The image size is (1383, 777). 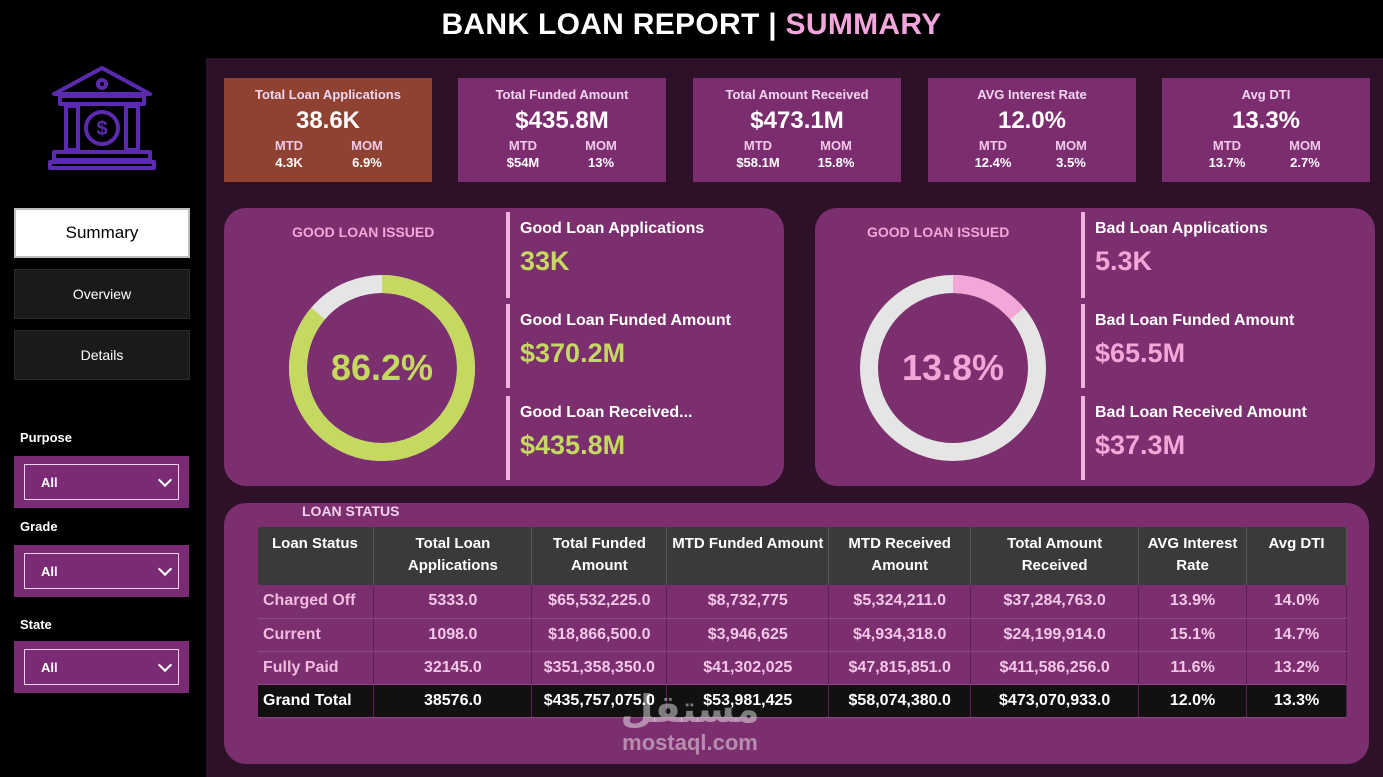 I want to click on kpi-mom-value: 3.5%, so click(x=1071, y=162).